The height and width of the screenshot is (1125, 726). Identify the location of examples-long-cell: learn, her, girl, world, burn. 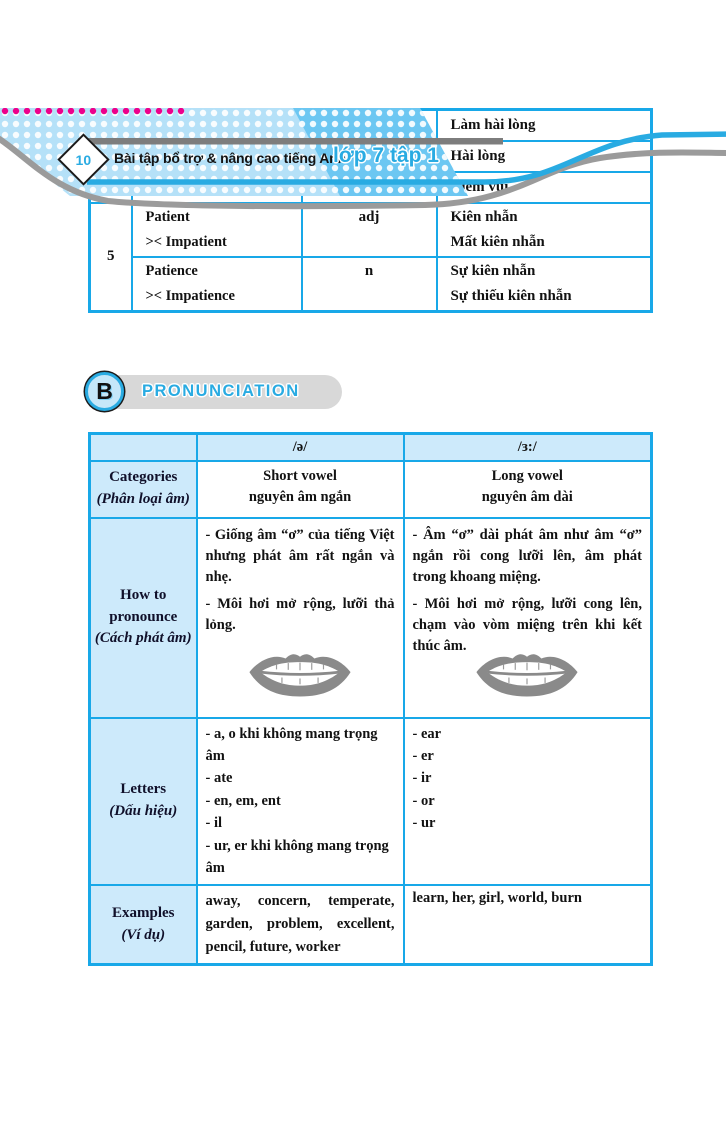
(527, 924).